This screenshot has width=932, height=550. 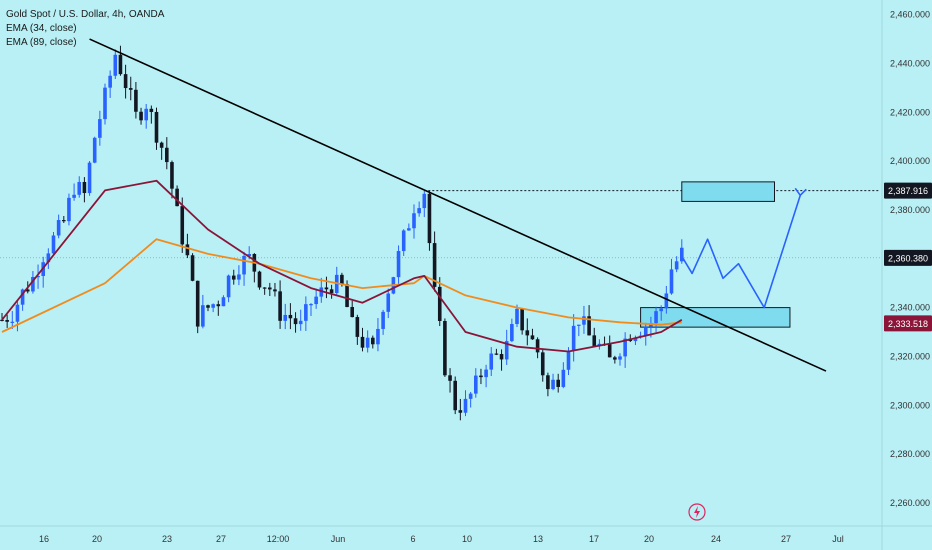 What do you see at coordinates (85, 14) in the screenshot?
I see `symbol-title: Gold Spot / U.S. Dollar, 4h, OANDA` at bounding box center [85, 14].